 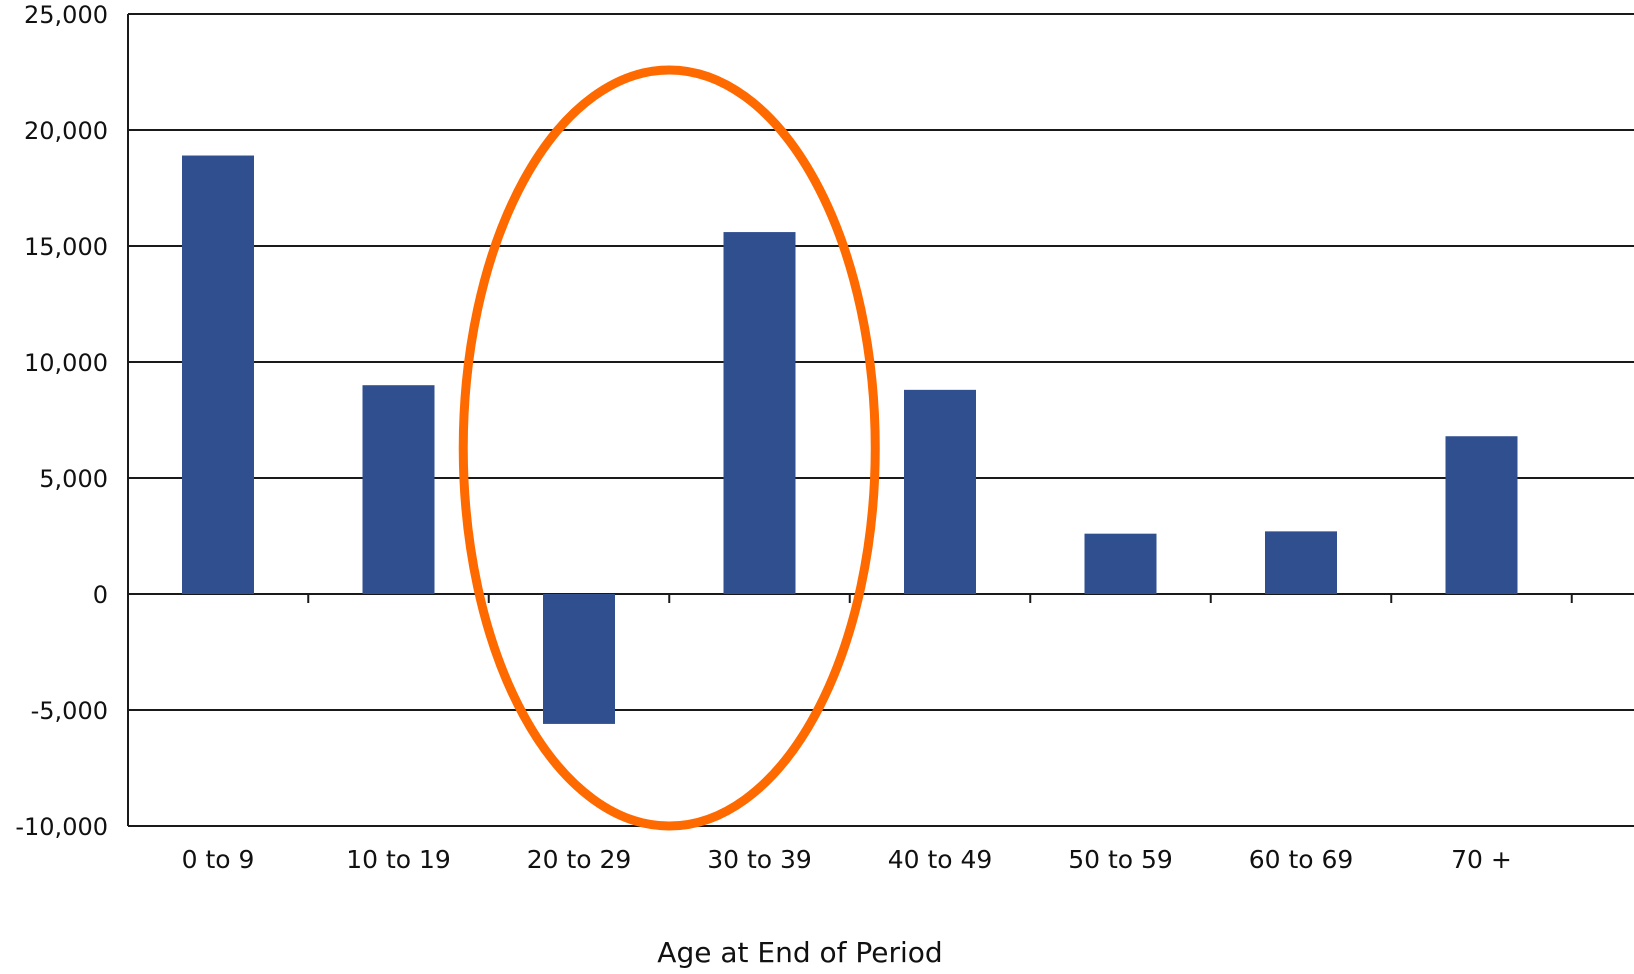 I want to click on x-tick-label: 20 to 29, so click(x=579, y=859).